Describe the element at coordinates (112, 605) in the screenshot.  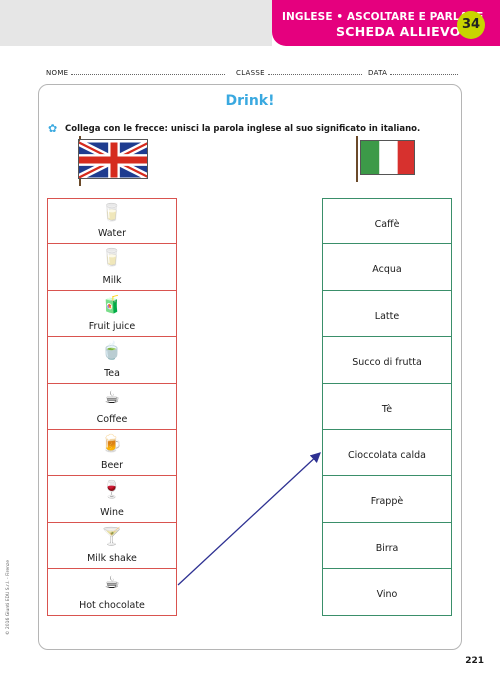
I see `english-word: Hot chocolate` at that location.